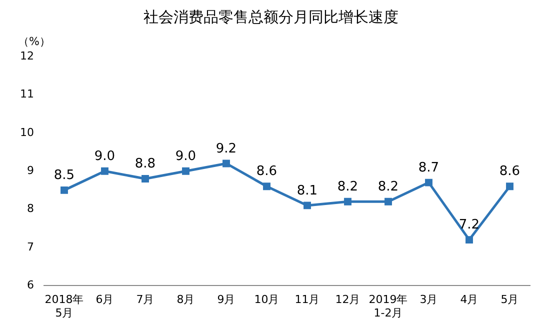  Describe the element at coordinates (347, 299) in the screenshot. I see `x-tick-label: 12月` at that location.